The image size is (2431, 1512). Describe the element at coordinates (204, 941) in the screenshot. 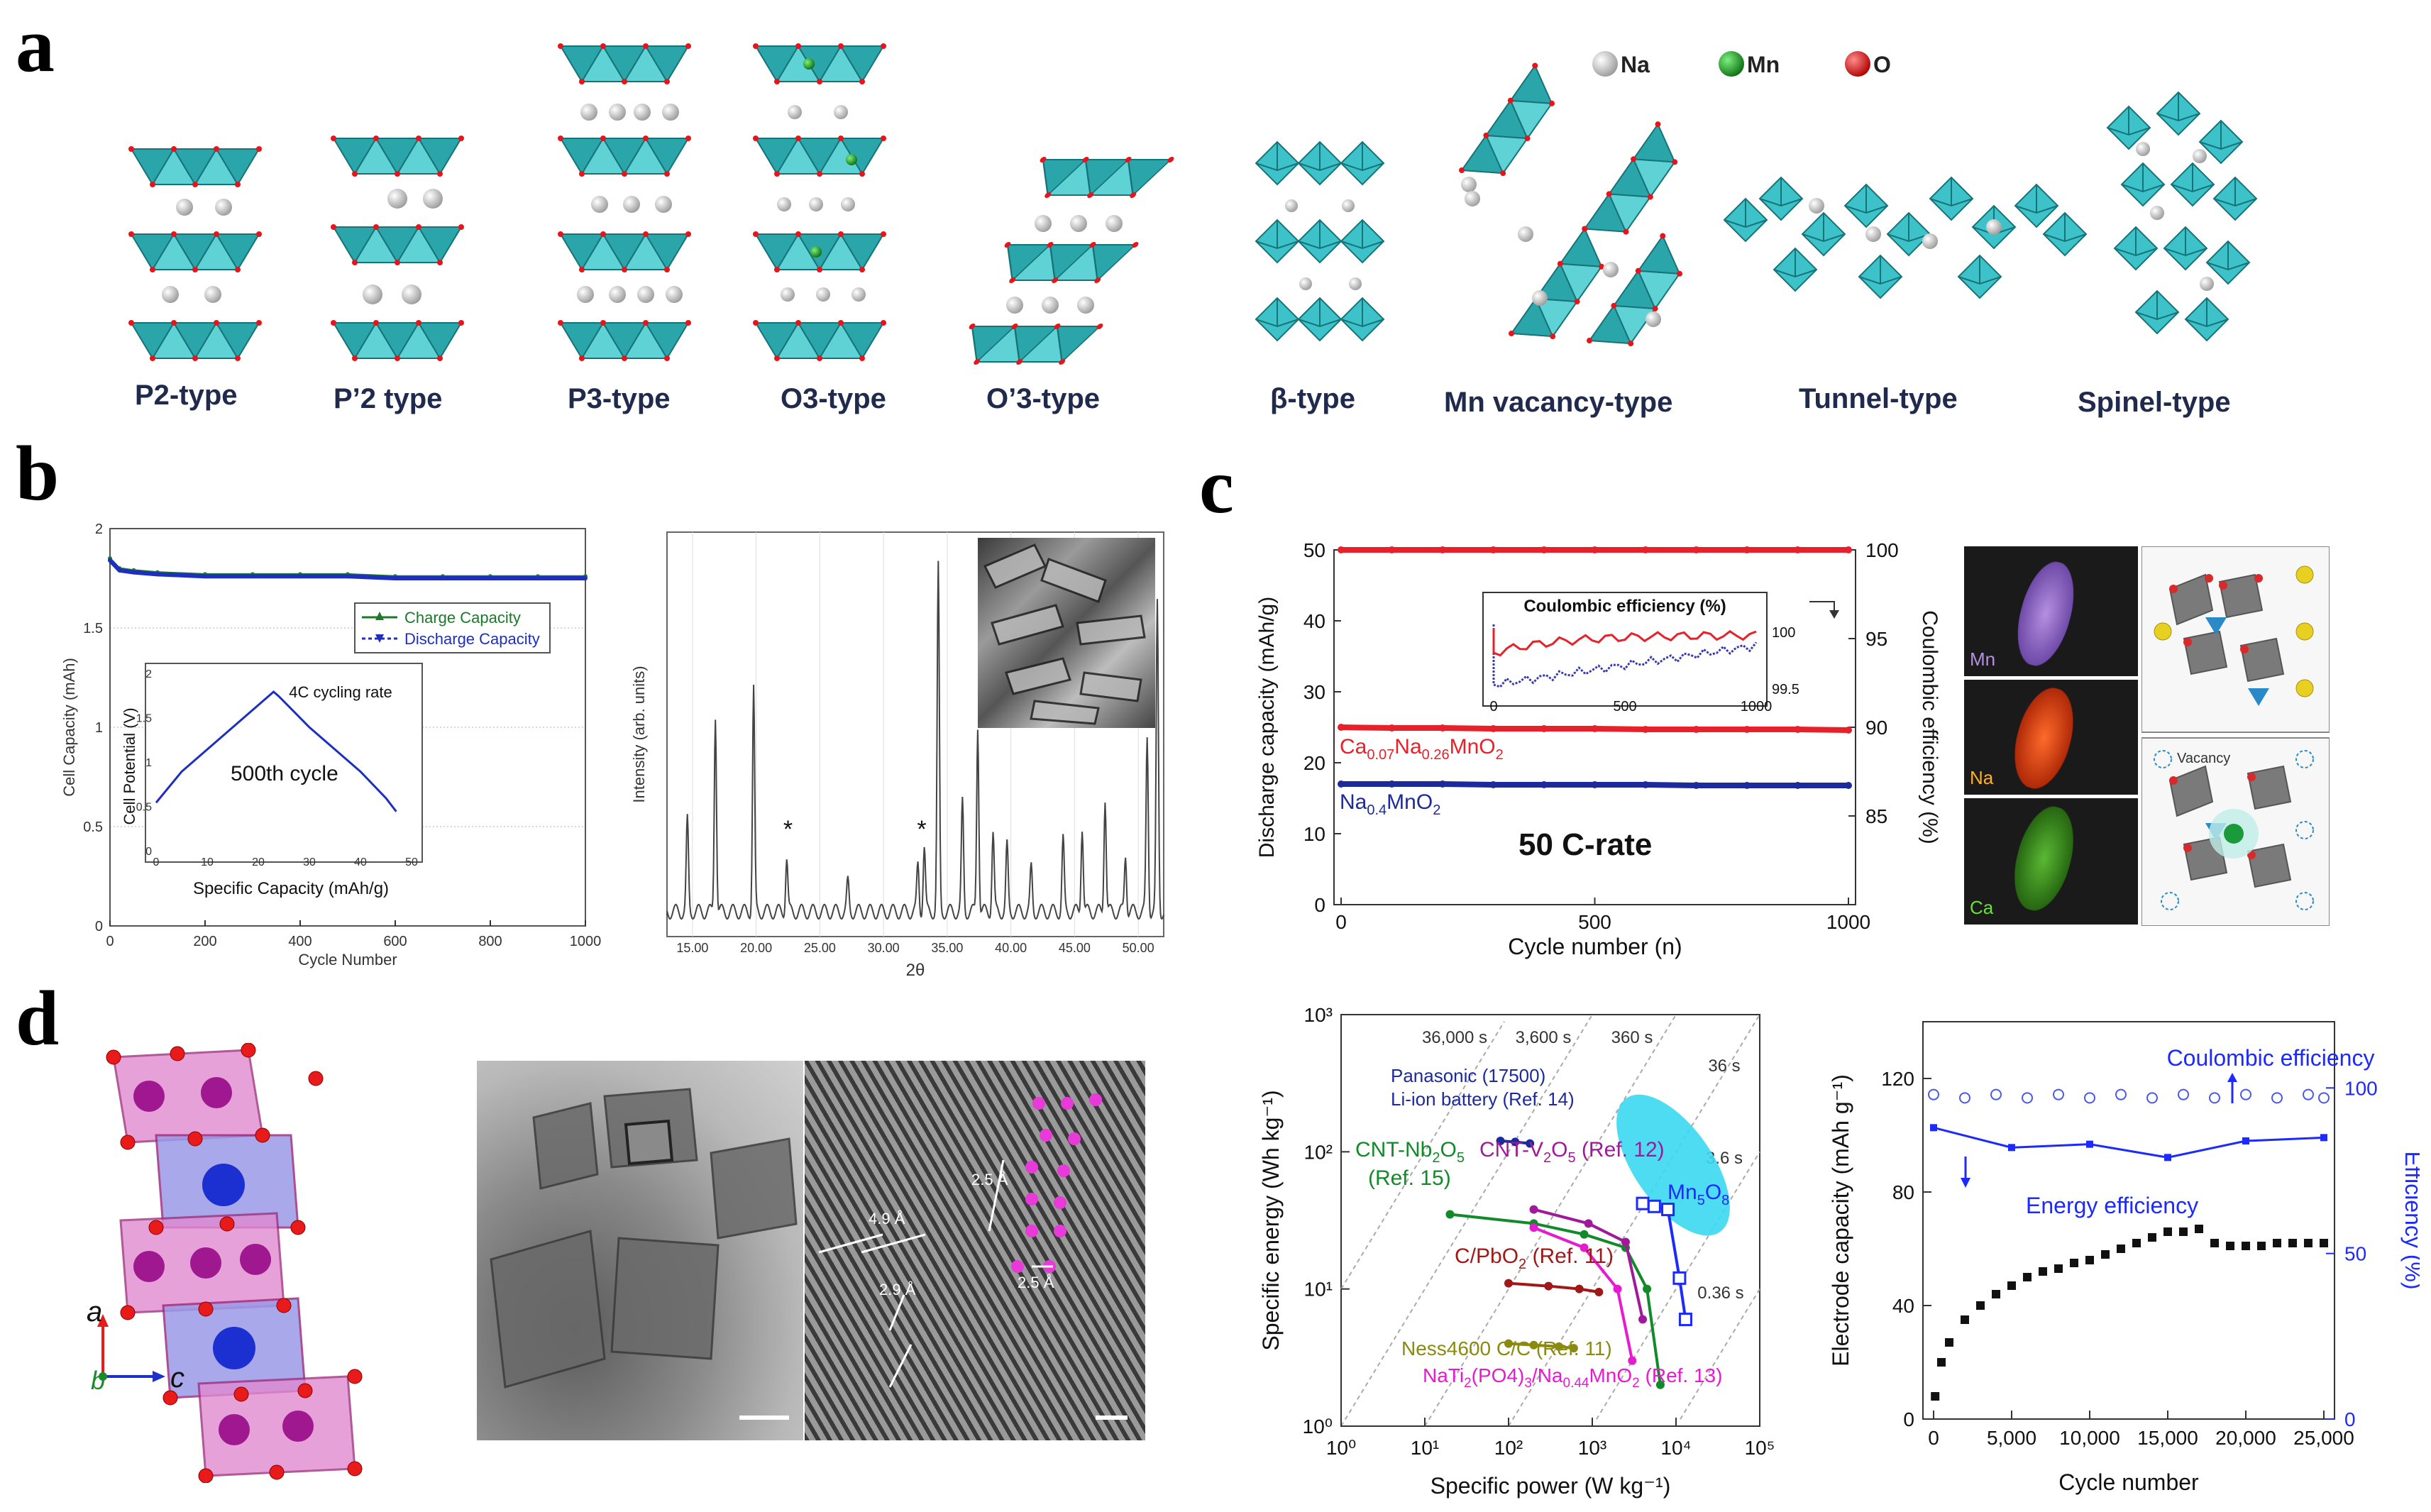

I see `b1-xtick-label: 200` at that location.